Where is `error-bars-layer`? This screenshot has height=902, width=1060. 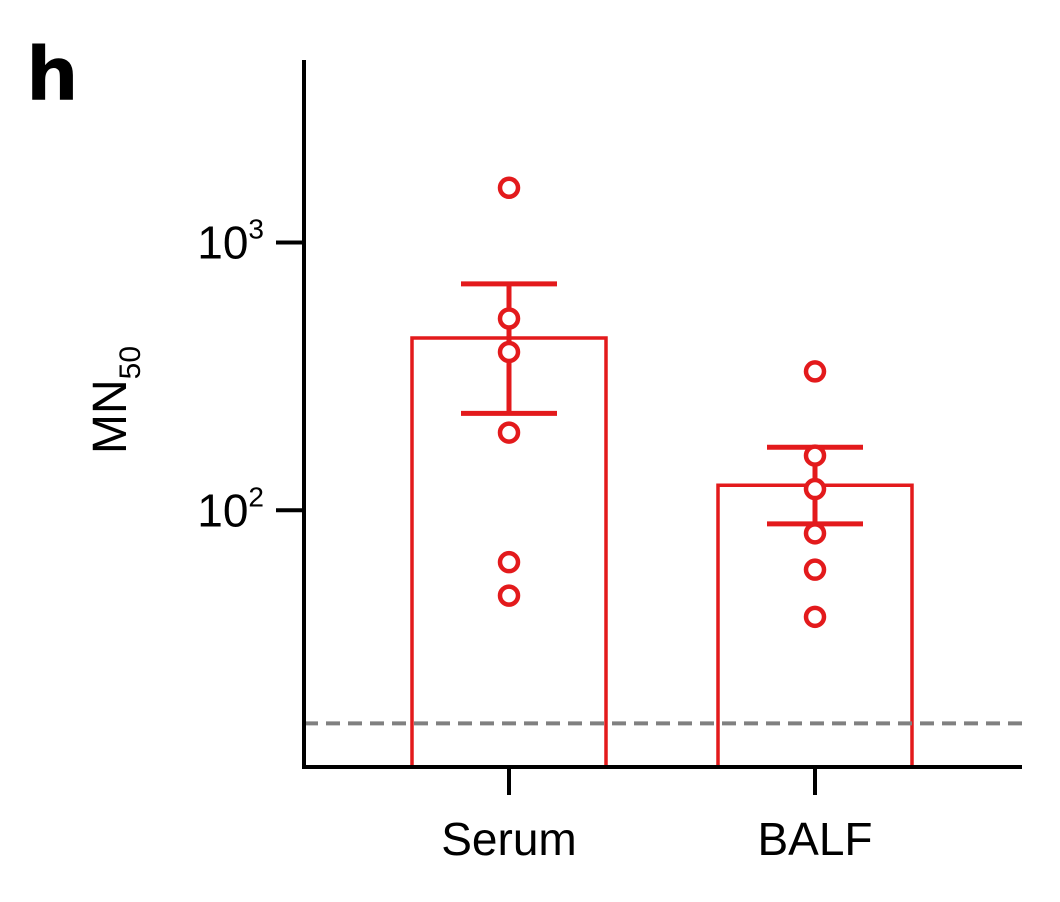 error-bars-layer is located at coordinates (662, 404).